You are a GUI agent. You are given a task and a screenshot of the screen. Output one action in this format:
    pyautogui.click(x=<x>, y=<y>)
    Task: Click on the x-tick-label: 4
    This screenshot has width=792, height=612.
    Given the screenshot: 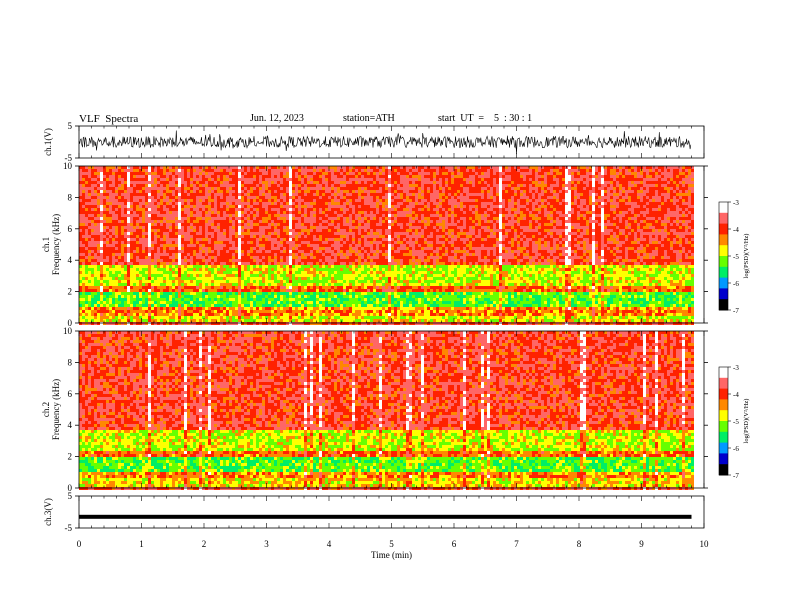 What is the action you would take?
    pyautogui.click(x=329, y=544)
    